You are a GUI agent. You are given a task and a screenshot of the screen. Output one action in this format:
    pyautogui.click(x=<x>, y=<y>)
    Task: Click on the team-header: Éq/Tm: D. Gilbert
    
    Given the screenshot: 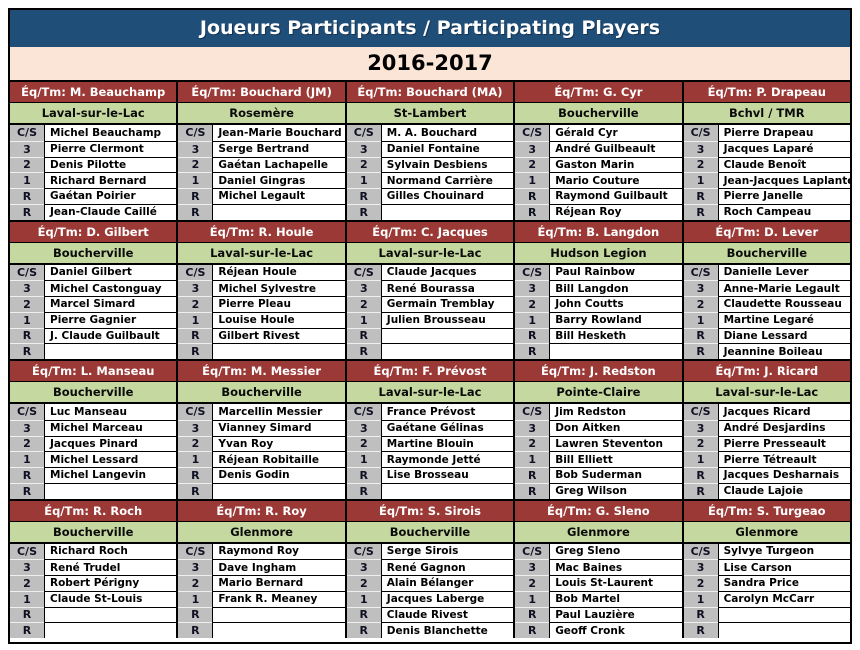 What is the action you would take?
    pyautogui.click(x=93, y=232)
    